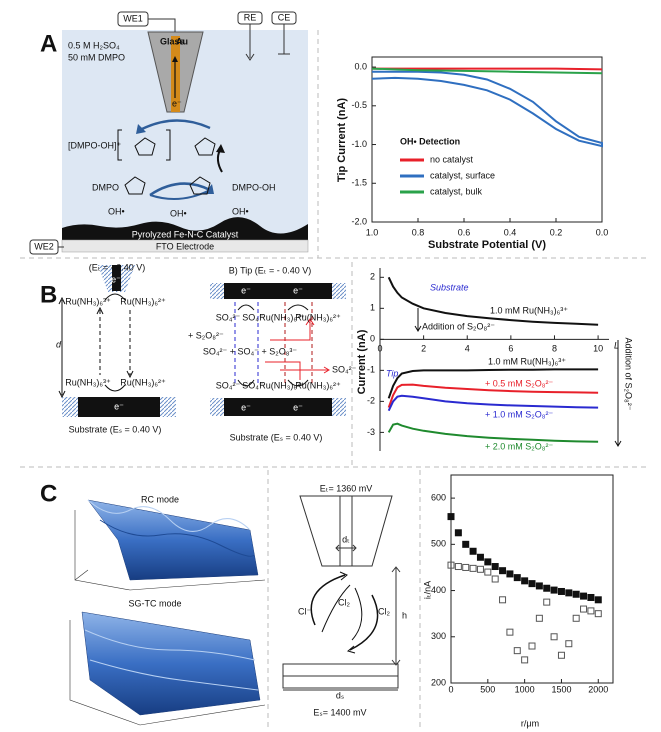 The image size is (661, 732). I want to click on substrate-potential: Eₛ= 1400 mV, so click(339, 712).